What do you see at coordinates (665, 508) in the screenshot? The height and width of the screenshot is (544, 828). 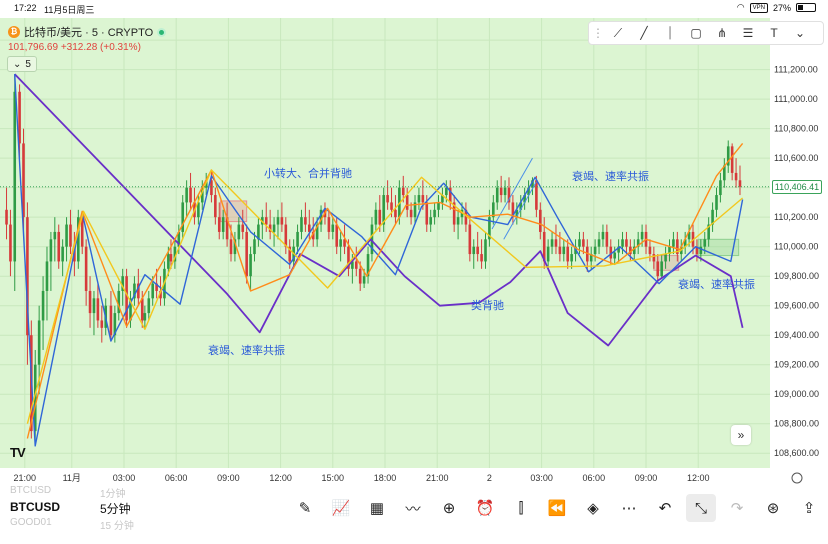 I see `undo-icon: ↶` at bounding box center [665, 508].